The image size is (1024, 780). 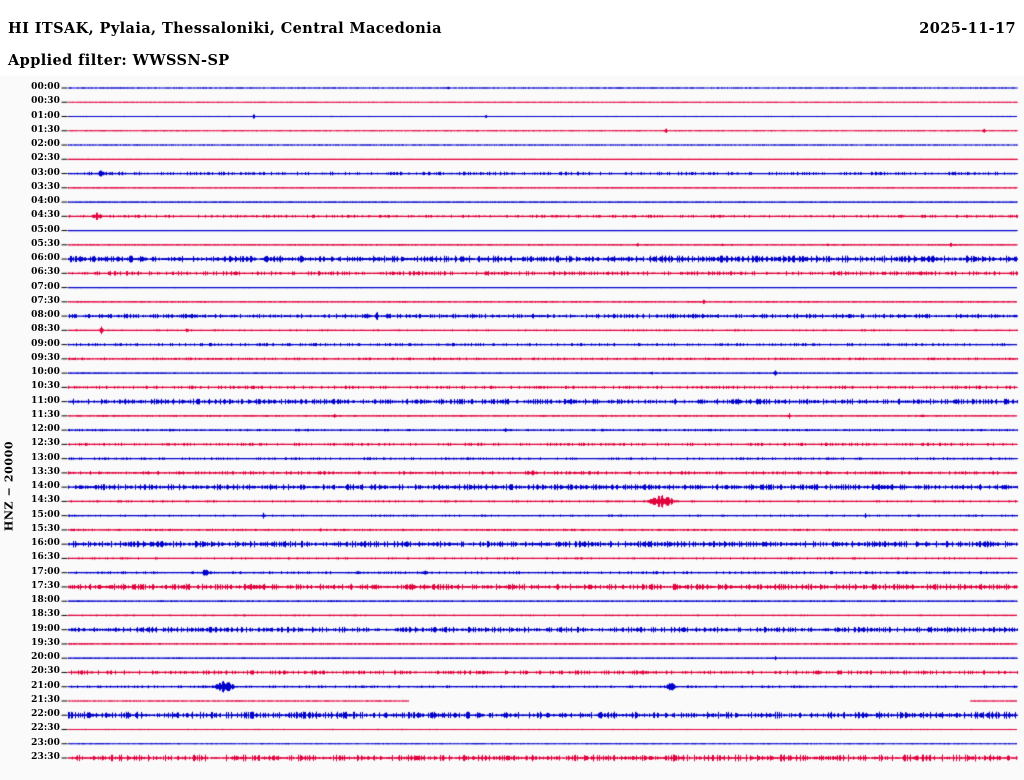 I want to click on time-tick-label: 03:30, so click(x=45, y=186).